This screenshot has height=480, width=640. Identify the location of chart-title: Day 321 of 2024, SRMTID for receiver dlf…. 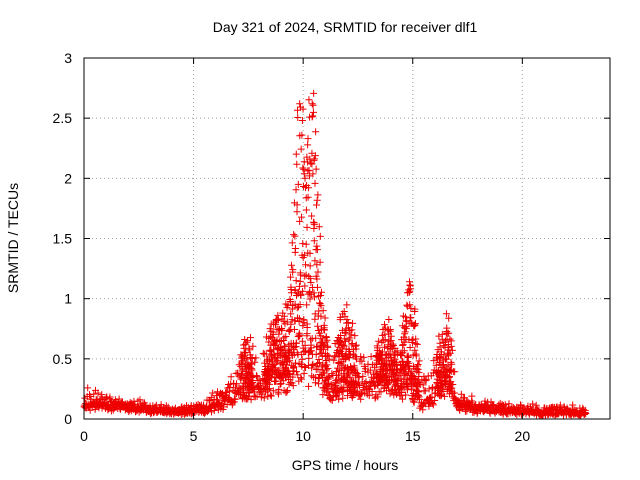
(345, 27).